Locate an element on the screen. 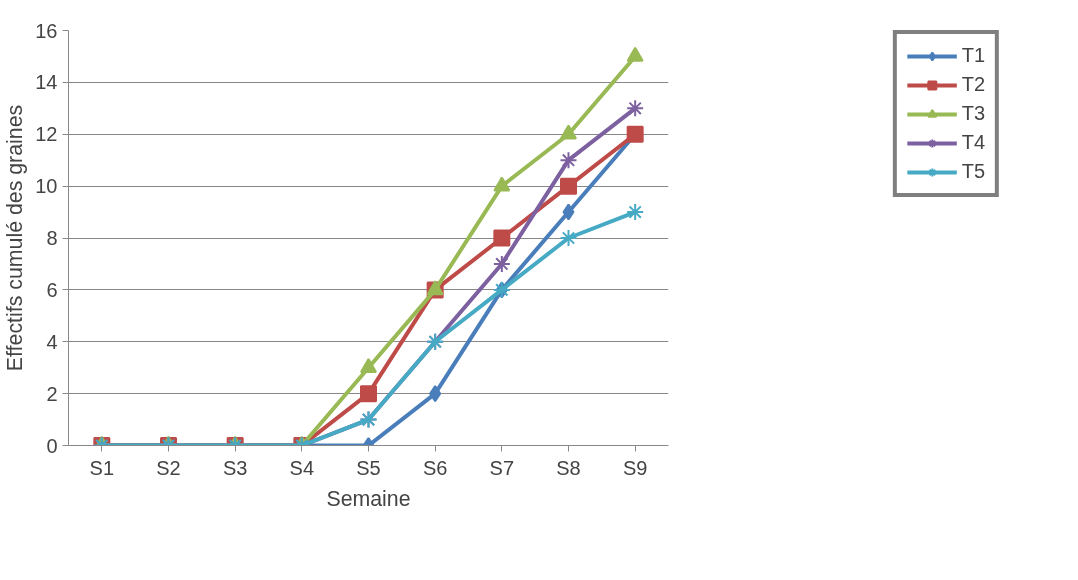 Image resolution: width=1078 pixels, height=580 pixels. y-tick-label: 0 is located at coordinates (52, 445).